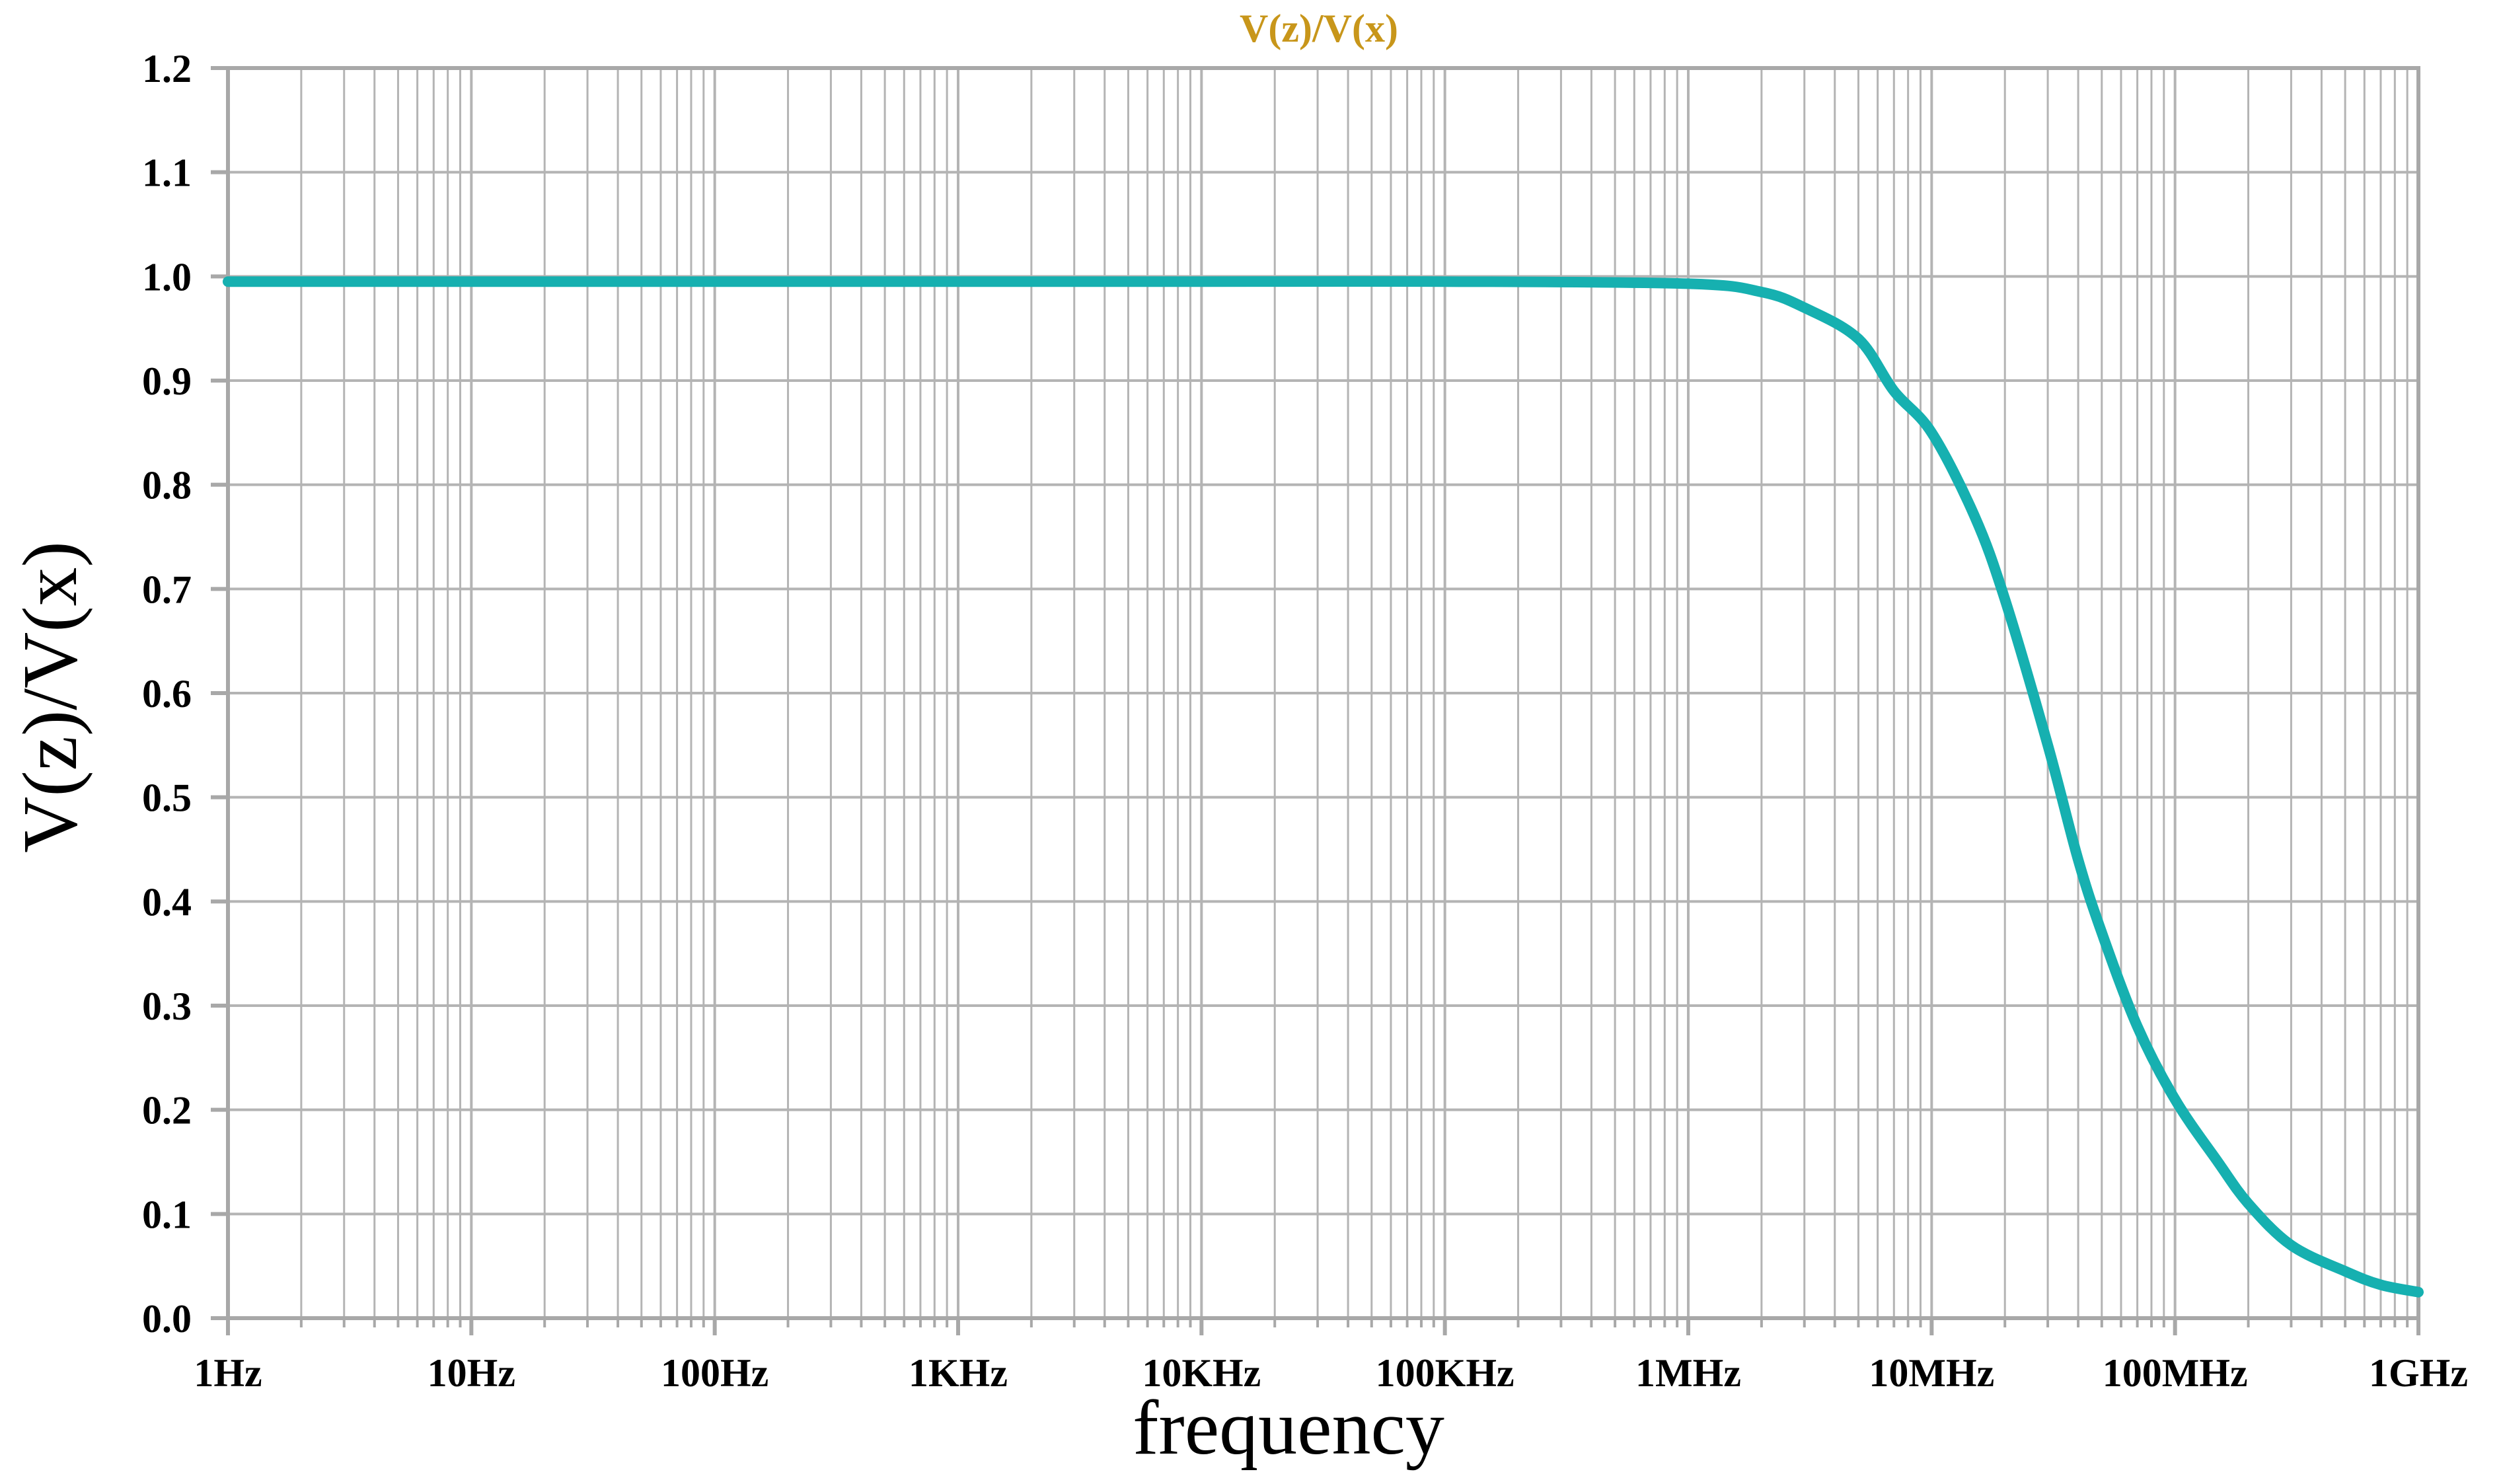 Image resolution: width=2503 pixels, height=1484 pixels. What do you see at coordinates (1931, 1373) in the screenshot?
I see `x-tick-label: 10MHz` at bounding box center [1931, 1373].